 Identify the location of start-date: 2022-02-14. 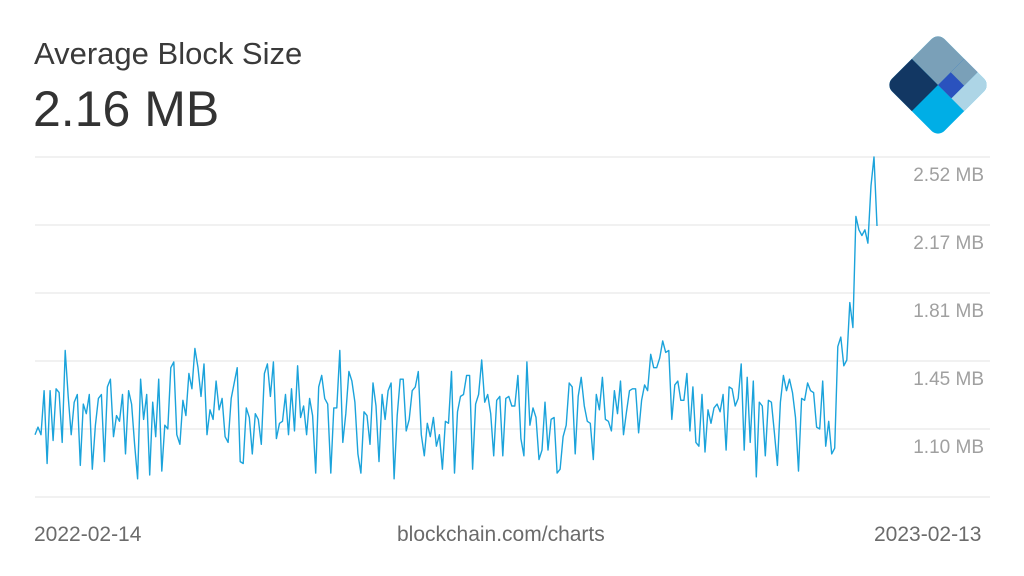
(88, 534).